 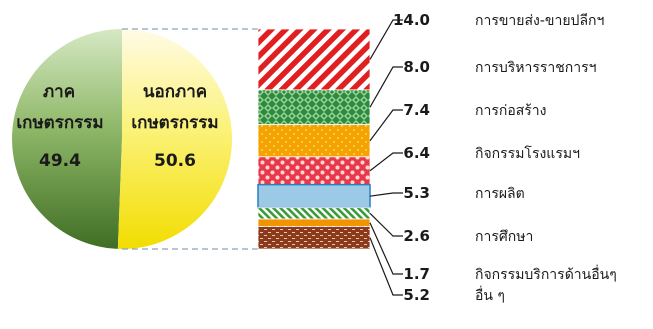 I want to click on bar-value-label-4: 5.3, so click(x=416, y=193).